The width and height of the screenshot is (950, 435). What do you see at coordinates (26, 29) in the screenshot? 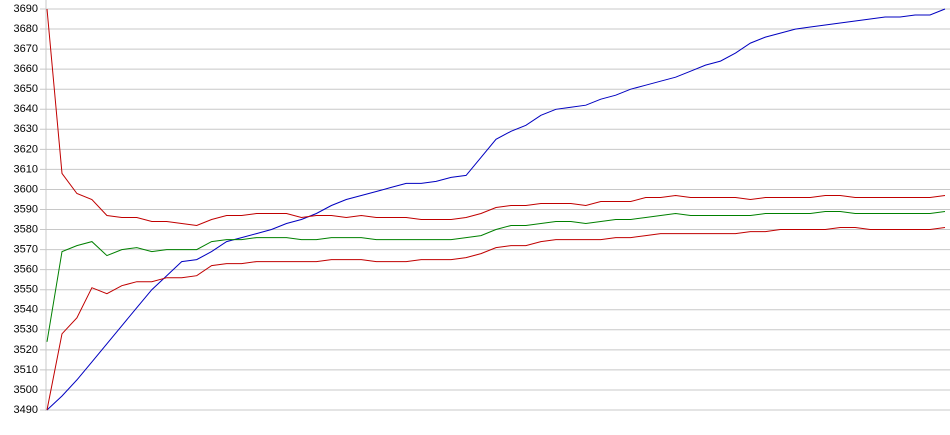
I see `y-tick-label: 3680` at bounding box center [26, 29].